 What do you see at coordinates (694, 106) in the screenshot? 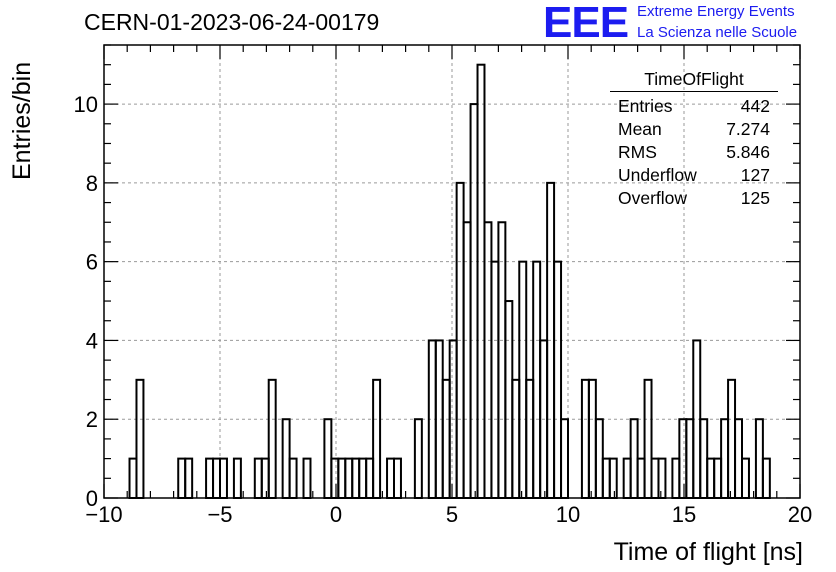
I see `stats-row: Entries 442` at bounding box center [694, 106].